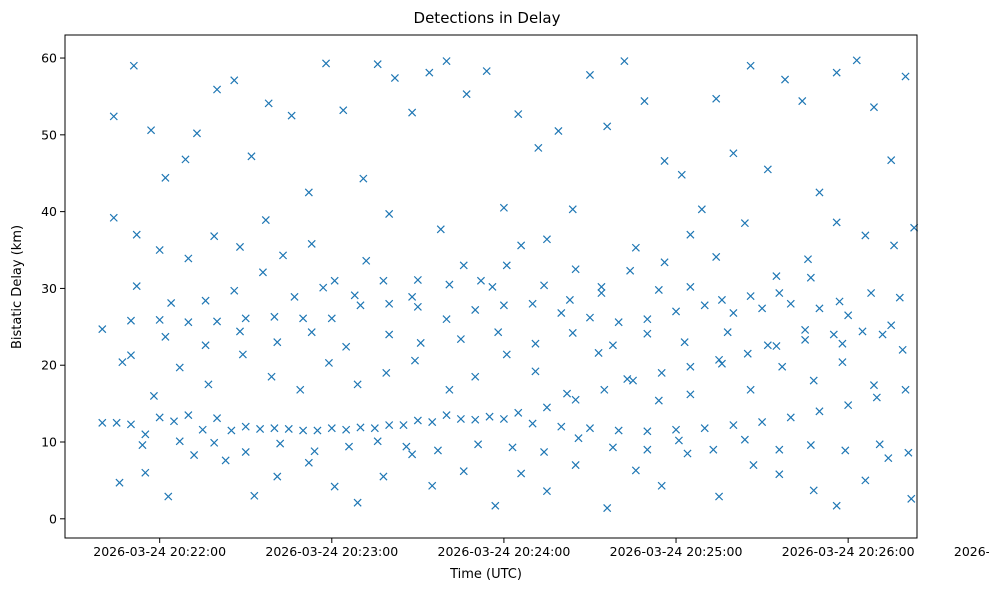  I want to click on x-tick-label: 2026-03-24 20:27:00, so click(971, 551).